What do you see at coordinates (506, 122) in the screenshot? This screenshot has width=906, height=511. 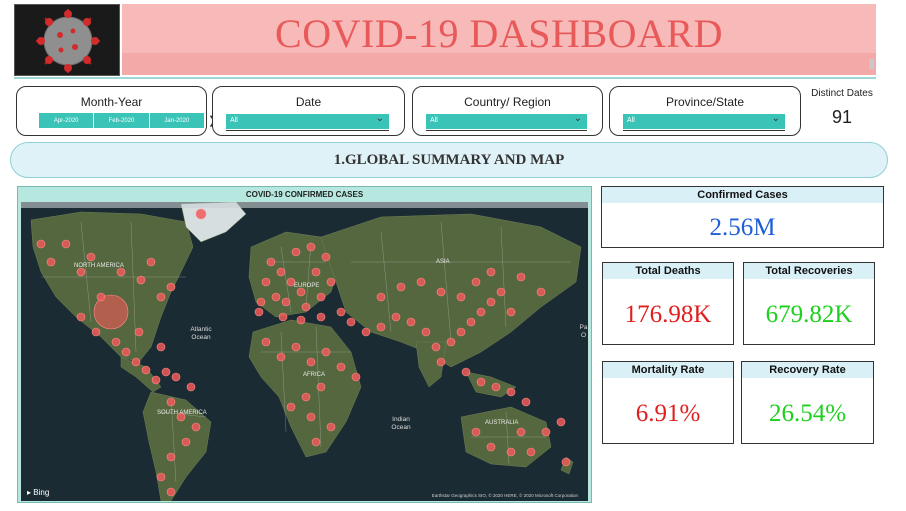 I see `country-dropdown: All ⌄` at bounding box center [506, 122].